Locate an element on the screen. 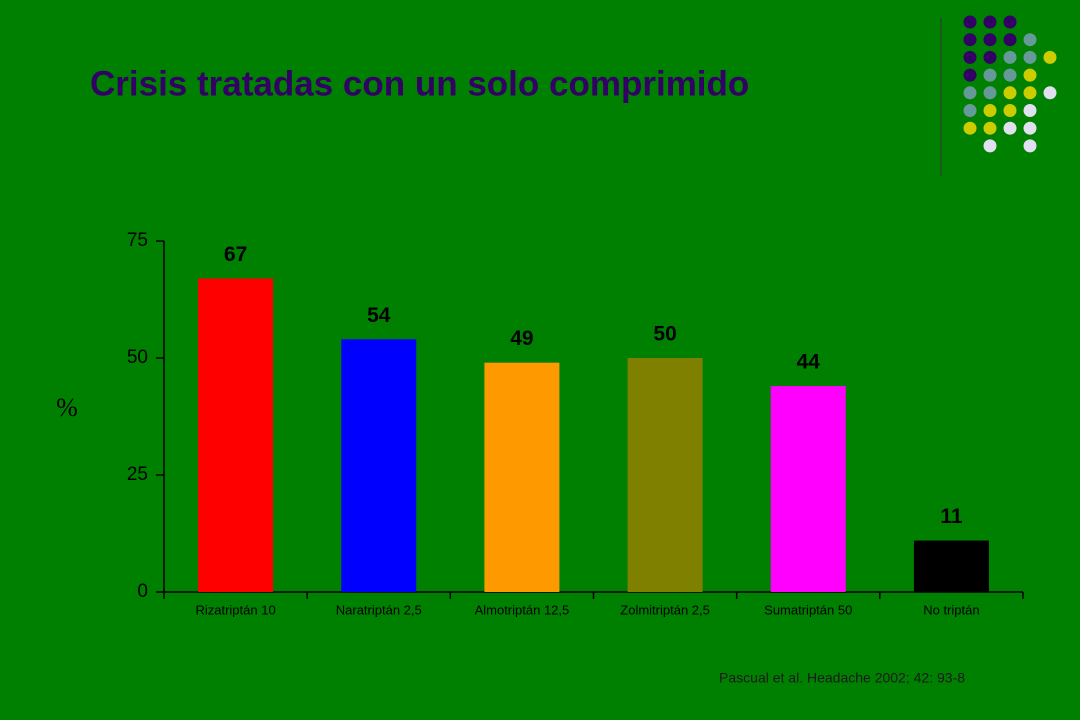  value-label: 11 is located at coordinates (951, 516).